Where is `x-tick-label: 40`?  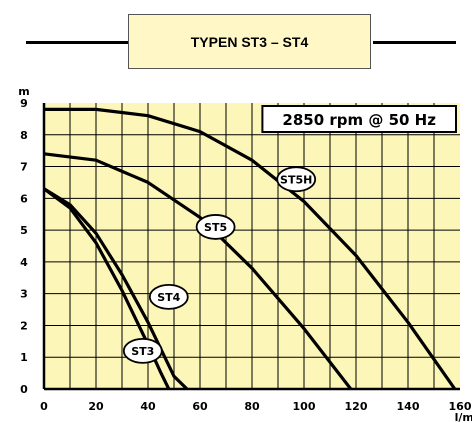
x-tick-label: 40 is located at coordinates (148, 406).